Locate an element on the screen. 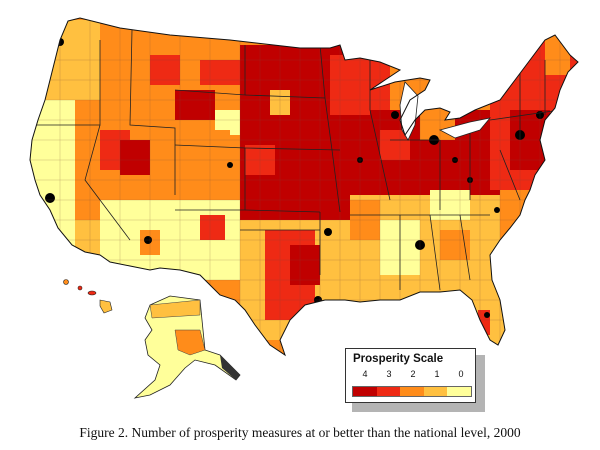 This screenshot has width=600, height=450. legend-label-0: 0 is located at coordinates (461, 374).